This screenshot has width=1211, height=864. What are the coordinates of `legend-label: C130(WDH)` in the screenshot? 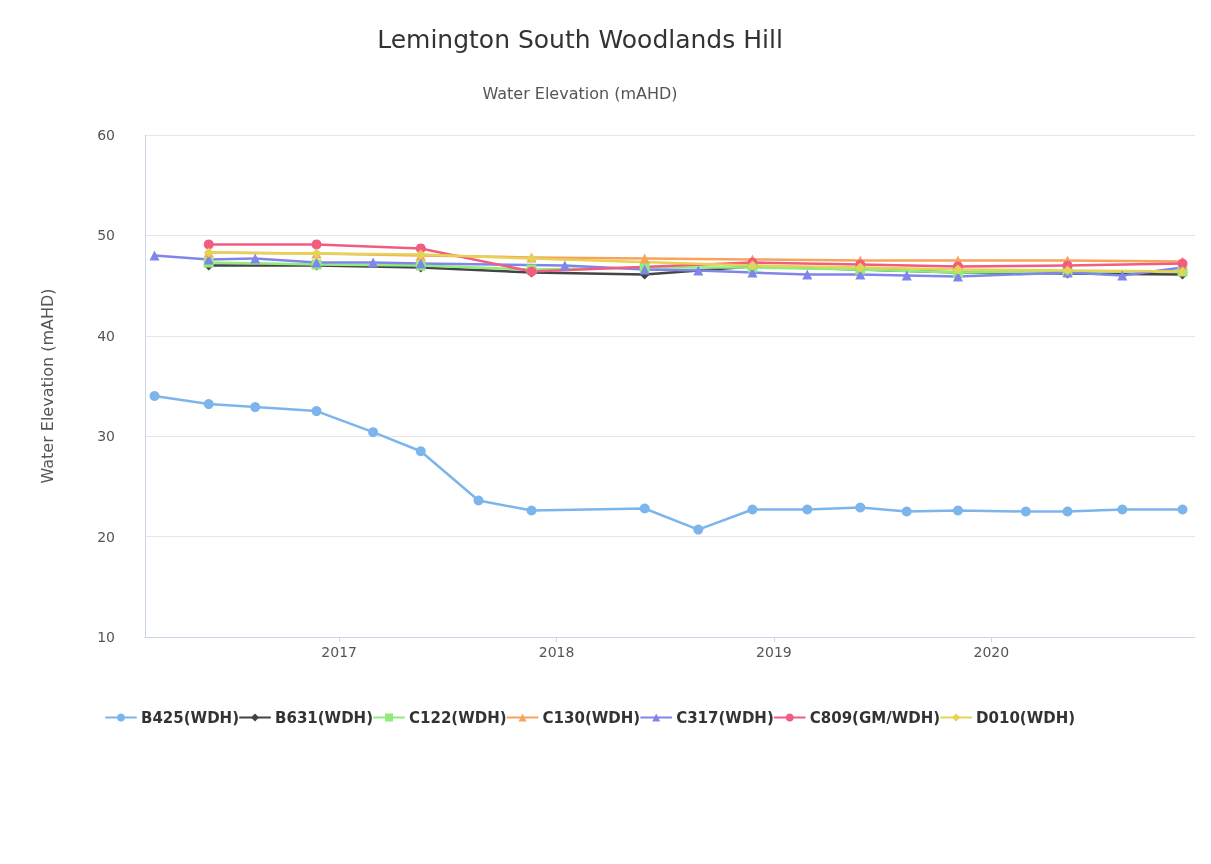 It's located at (591, 717).